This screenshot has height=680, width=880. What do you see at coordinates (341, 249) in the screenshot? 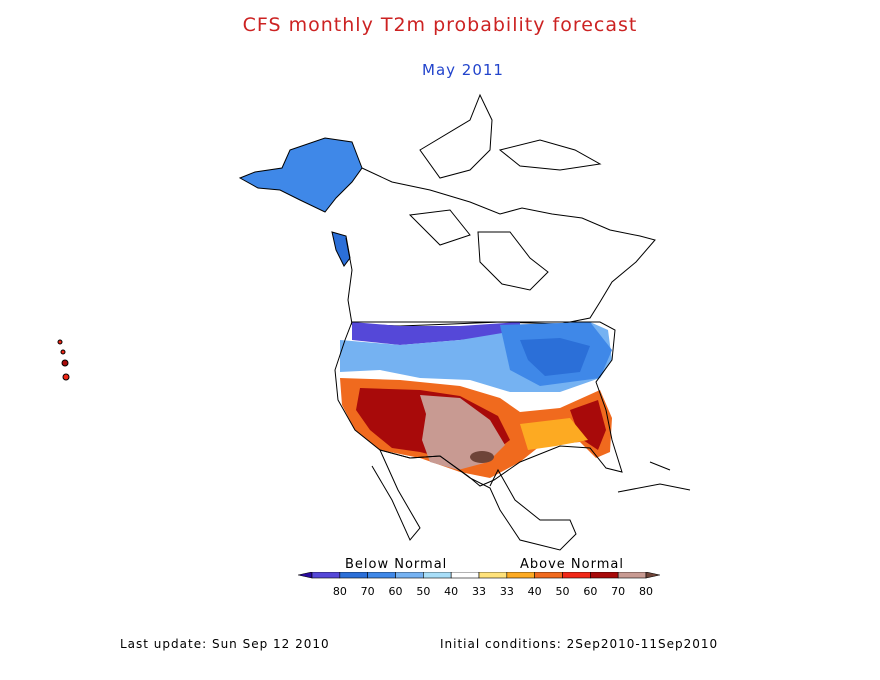
I see `alaska-panhandle` at bounding box center [341, 249].